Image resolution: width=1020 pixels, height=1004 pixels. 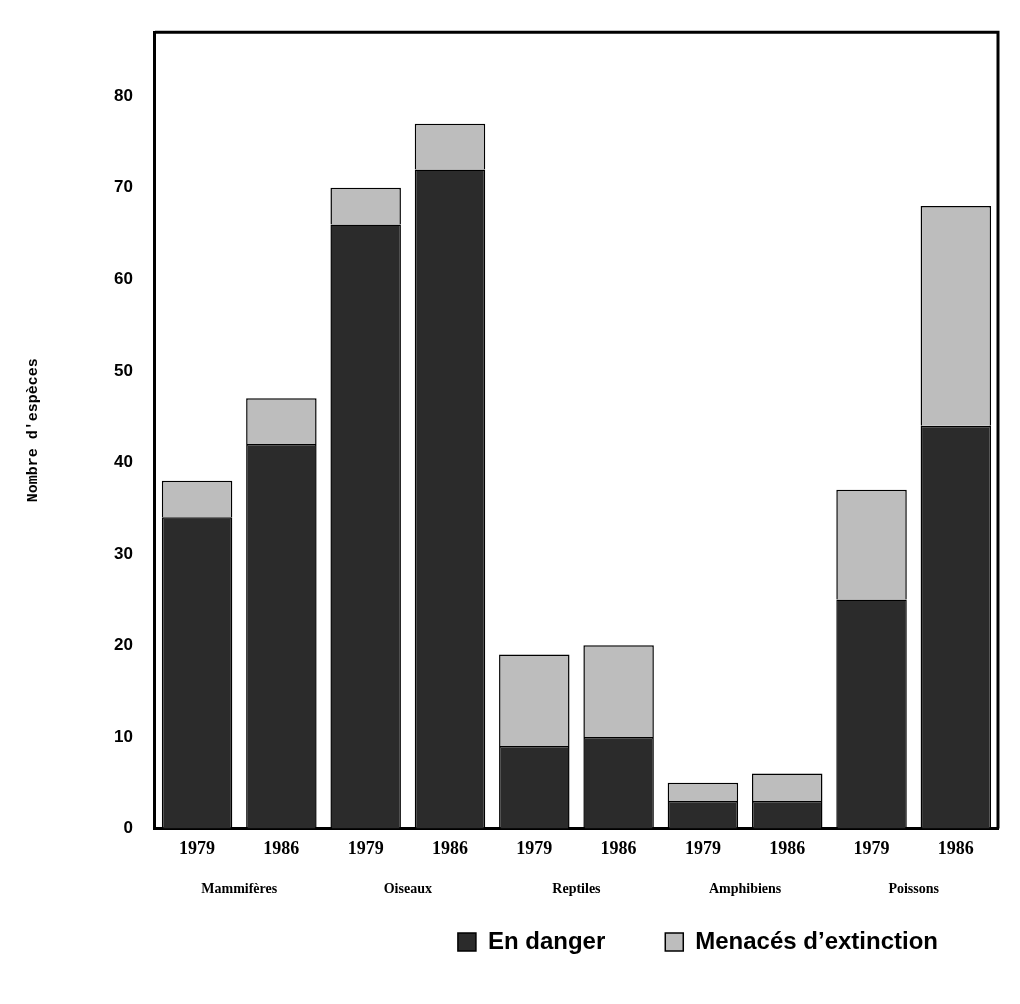 I want to click on y-tick-label: 40, so click(x=123, y=462).